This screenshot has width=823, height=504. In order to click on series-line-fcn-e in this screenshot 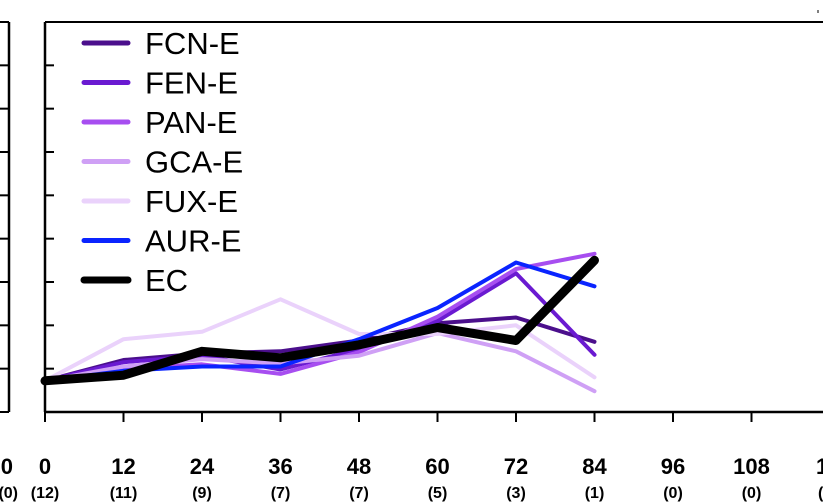, I will do `click(320, 349)`.